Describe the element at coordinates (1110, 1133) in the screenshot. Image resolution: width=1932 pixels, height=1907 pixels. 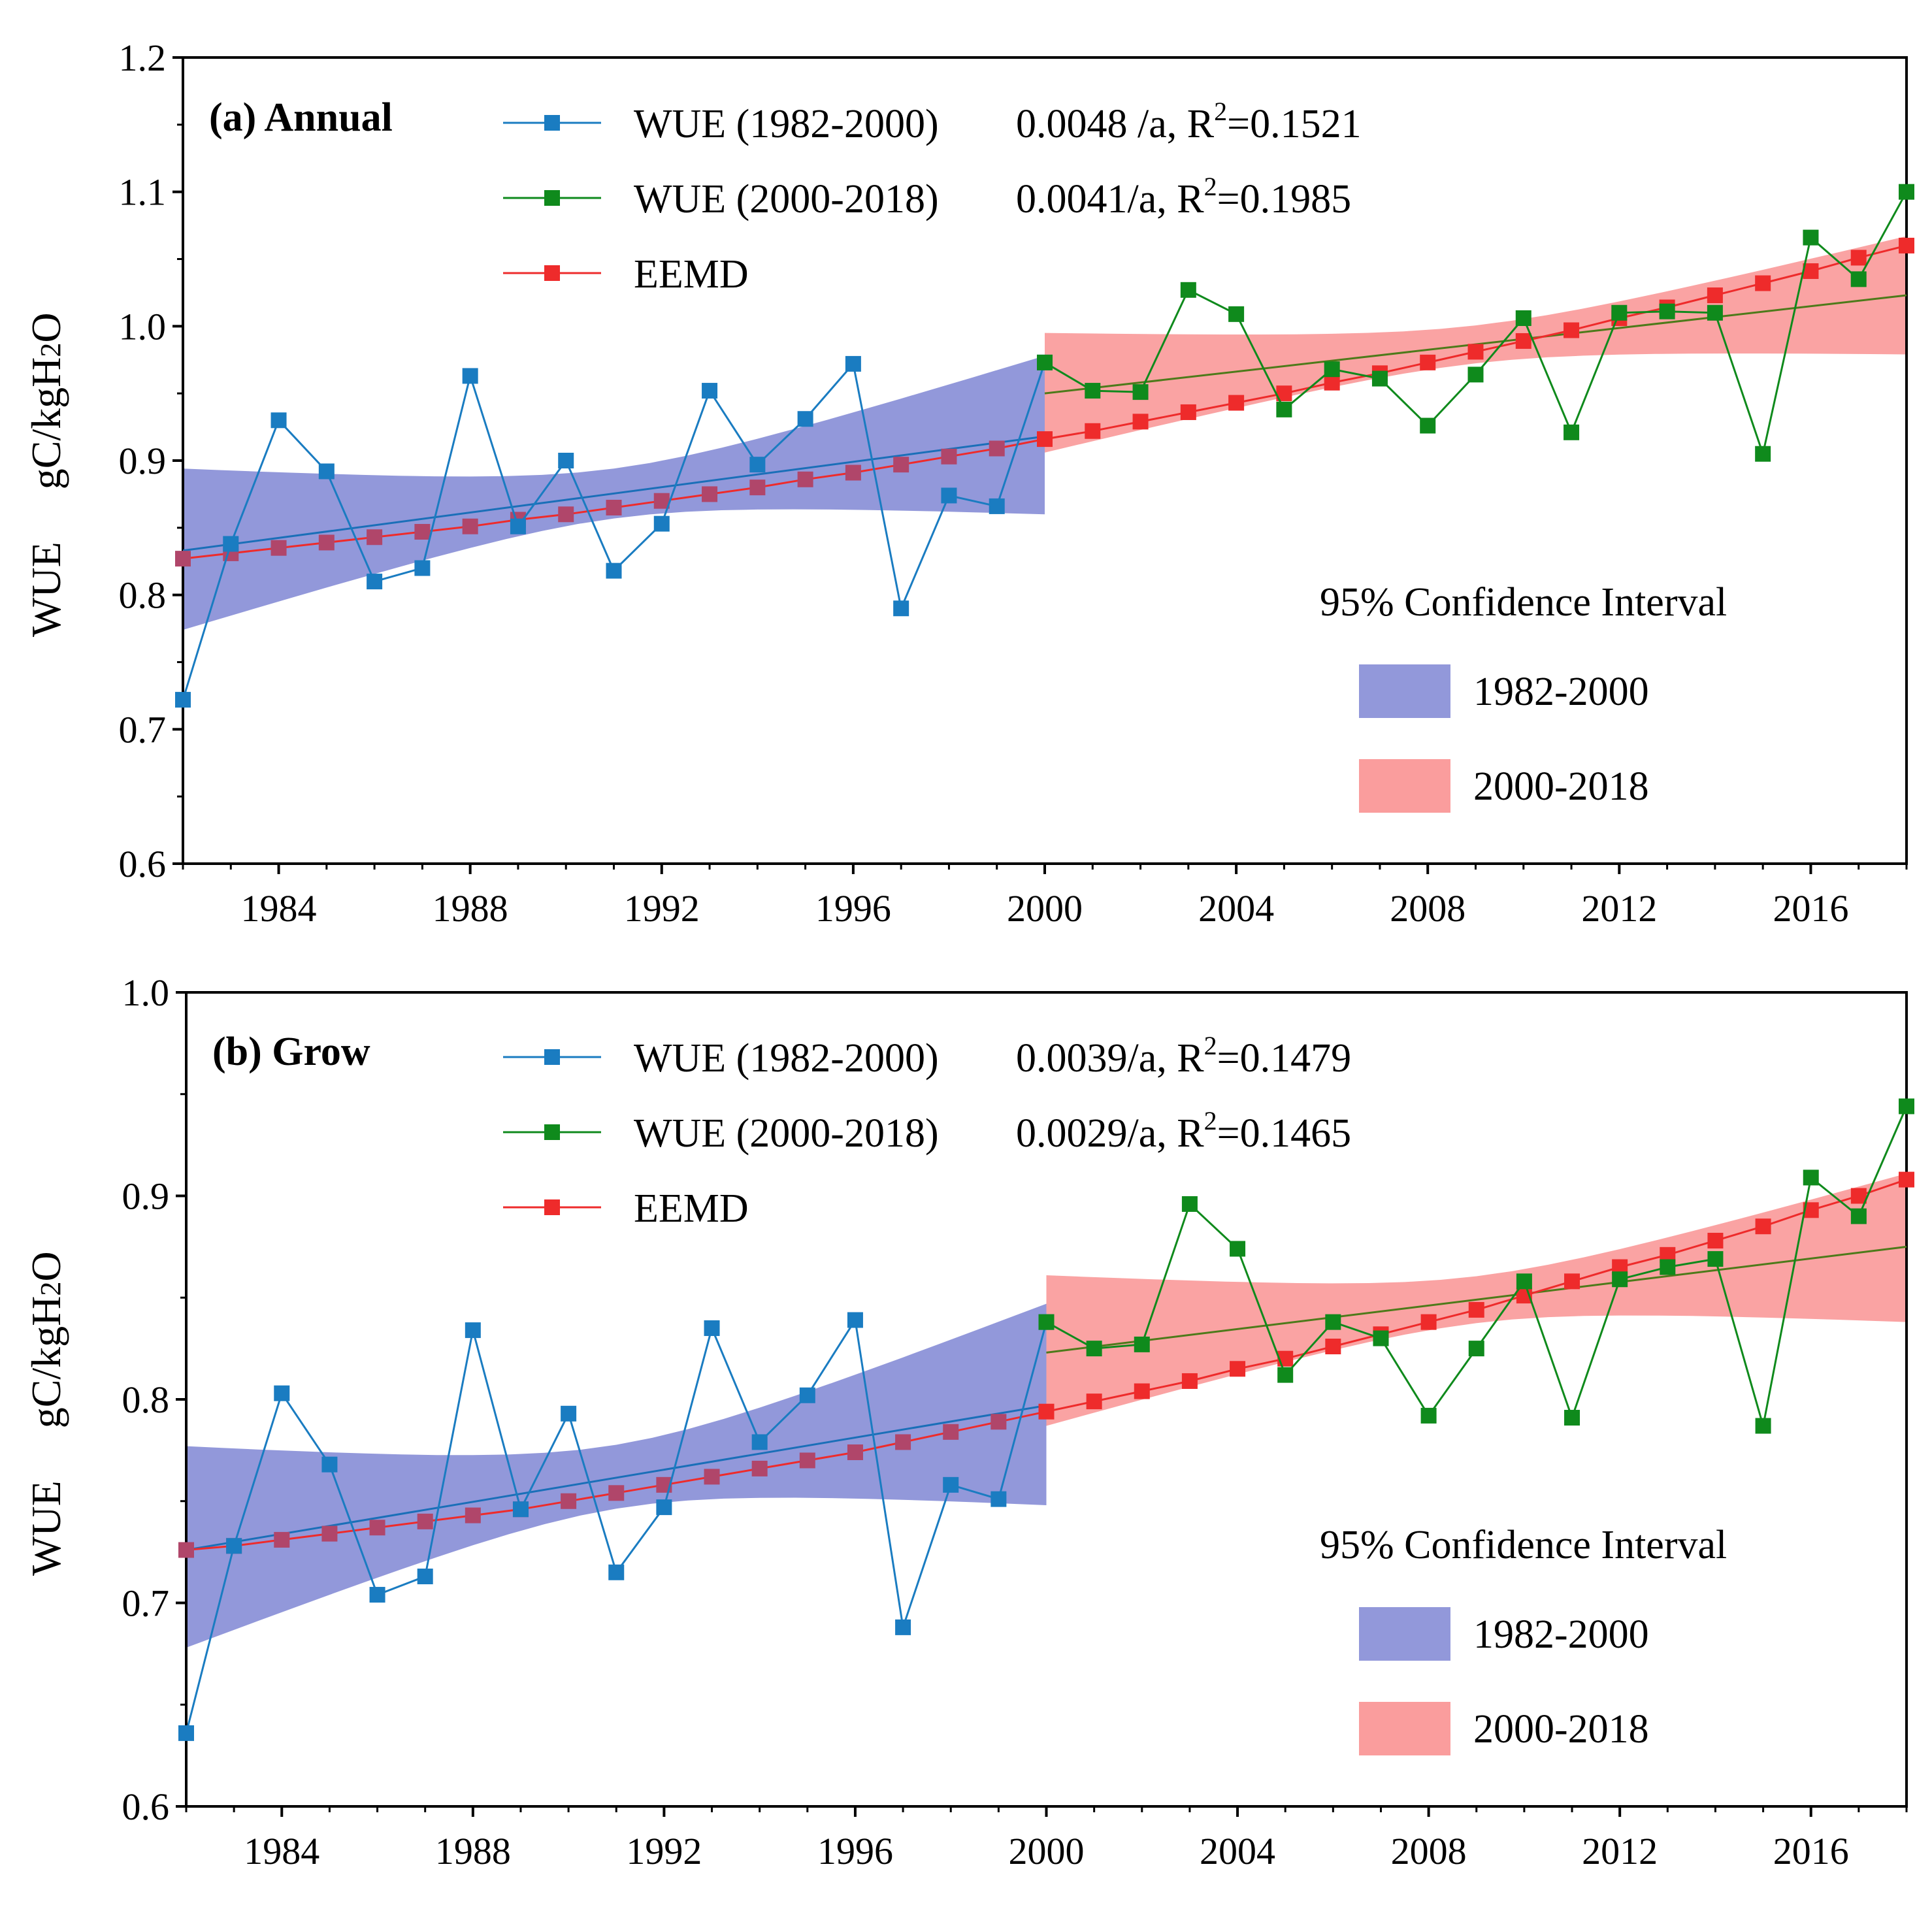
I see `legend-stat-slope: 0.0029/a, R` at that location.